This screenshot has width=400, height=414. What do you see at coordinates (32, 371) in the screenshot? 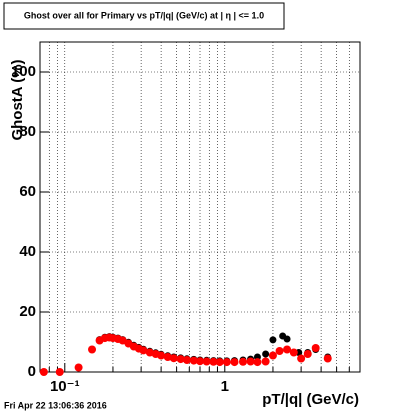
I see `y-tick-label: 0` at bounding box center [32, 371].